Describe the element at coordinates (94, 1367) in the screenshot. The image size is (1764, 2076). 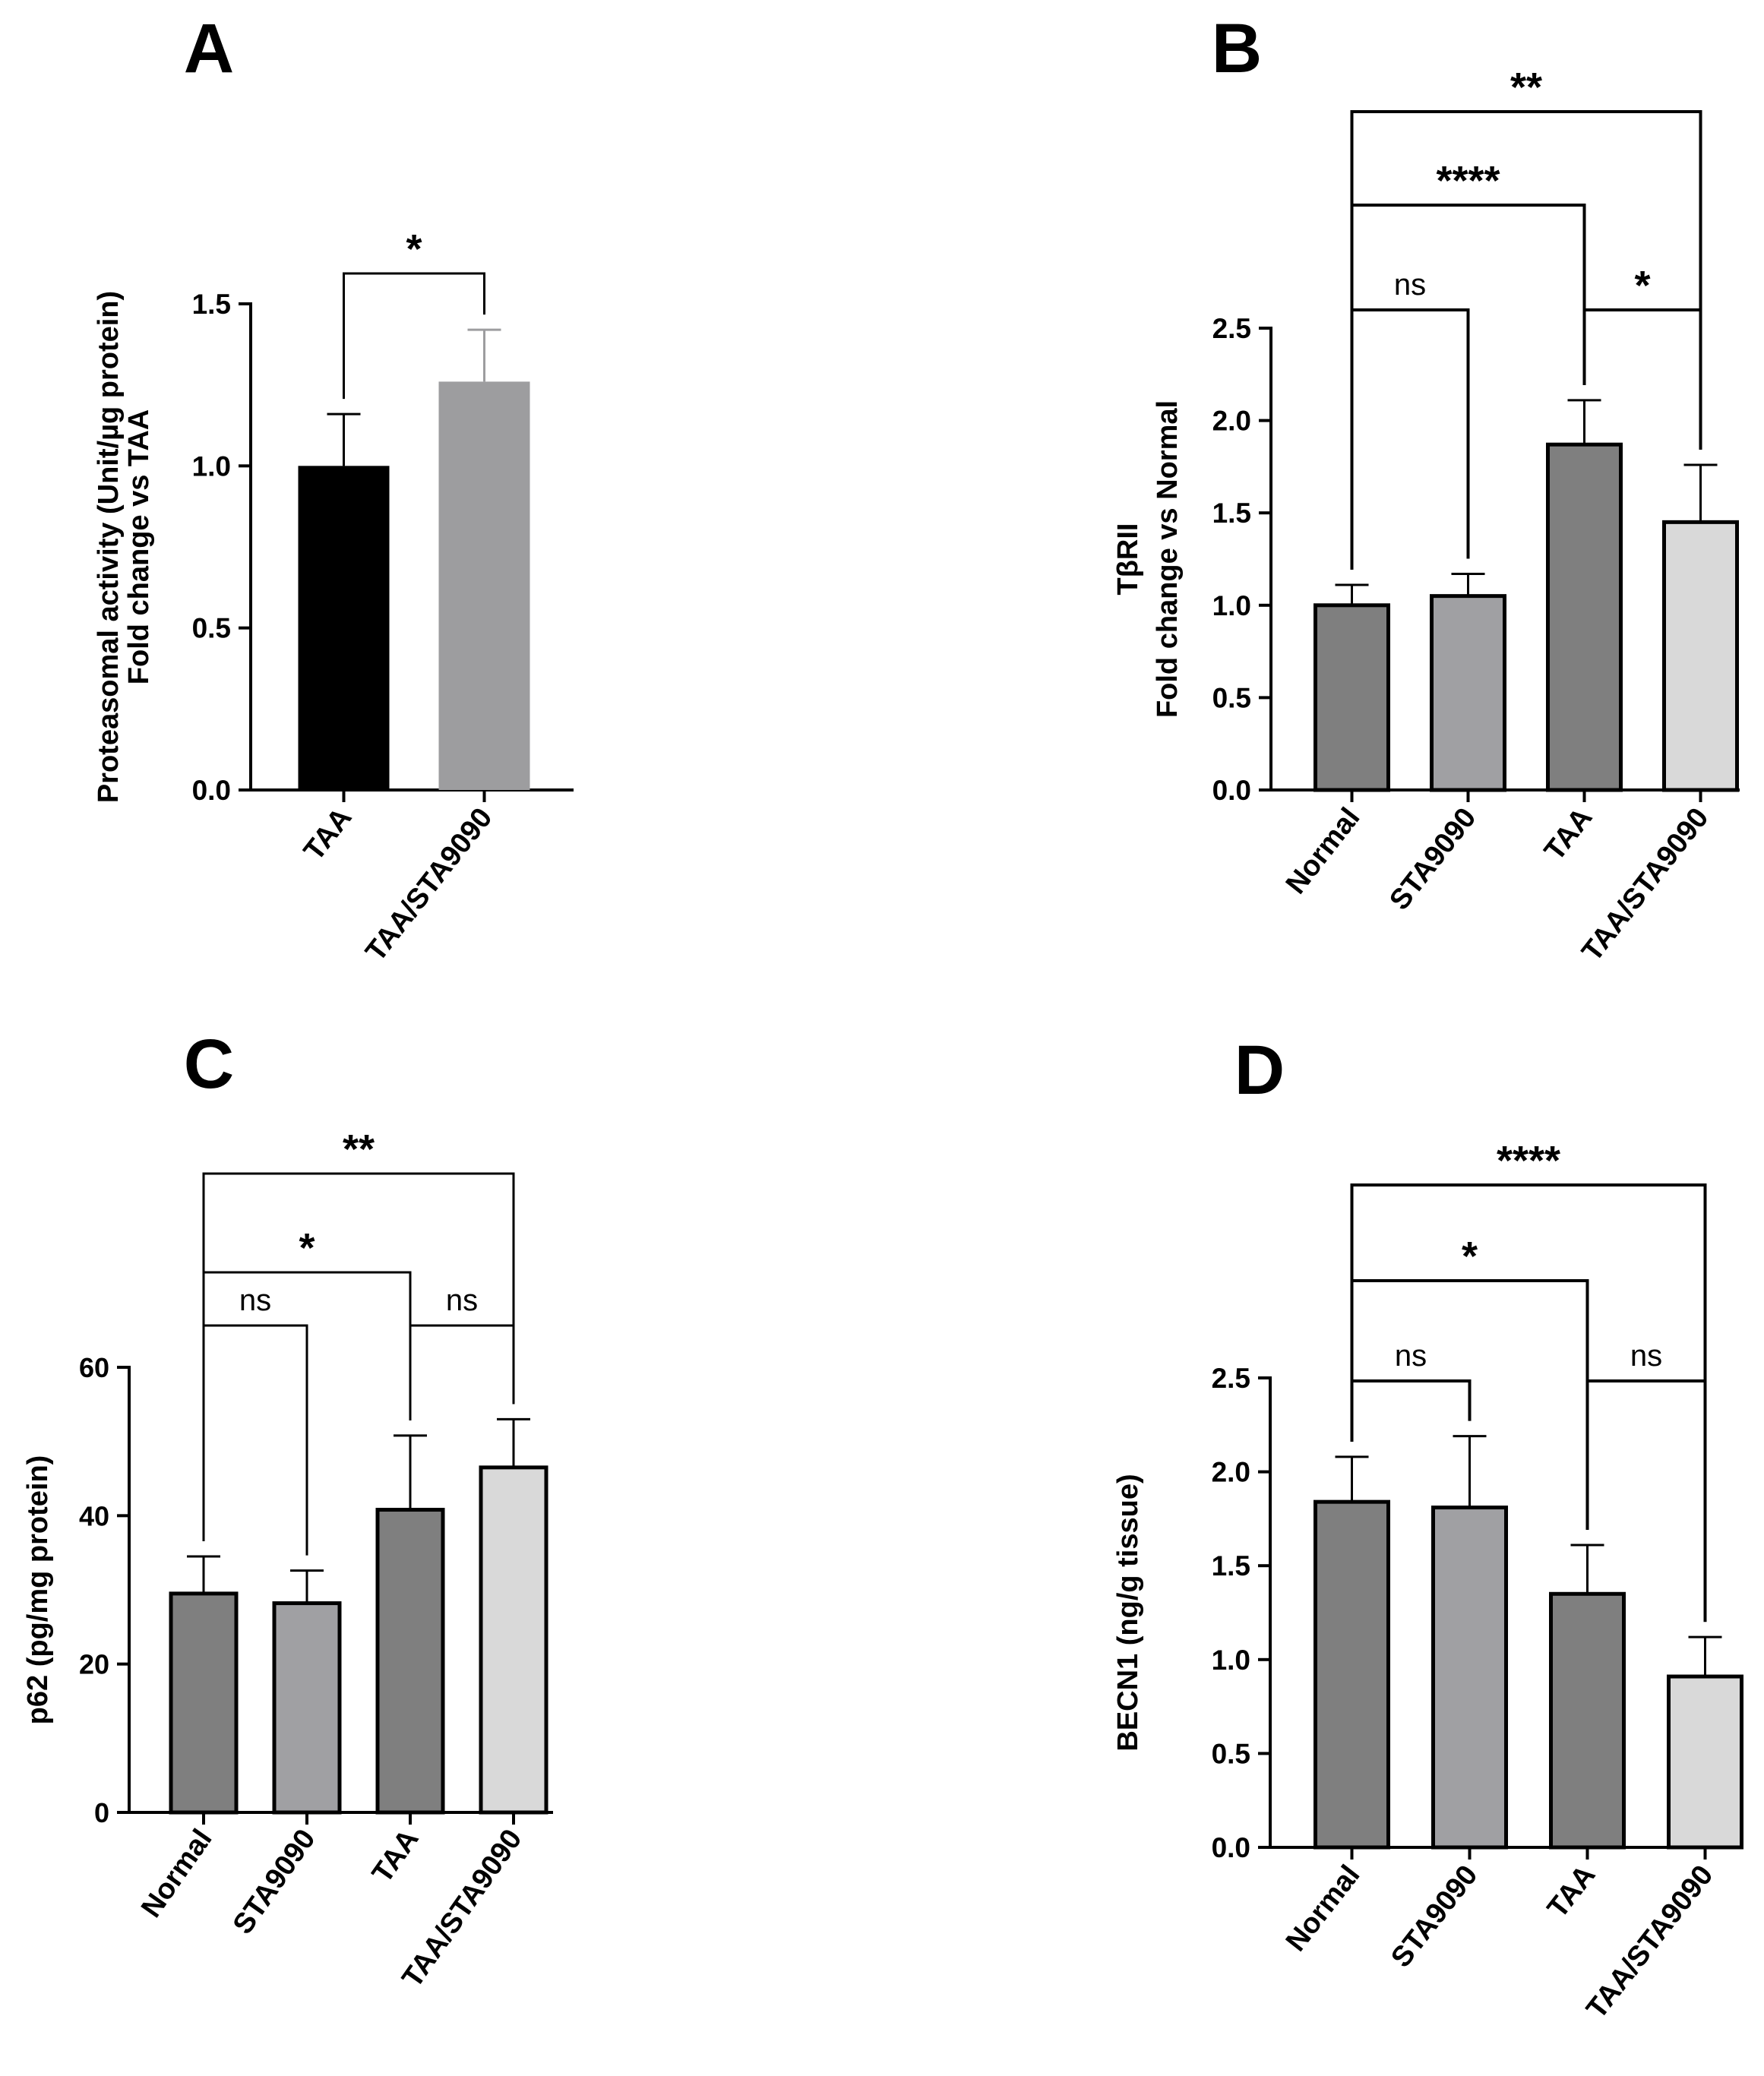
I see `y-tick-label: 60` at that location.